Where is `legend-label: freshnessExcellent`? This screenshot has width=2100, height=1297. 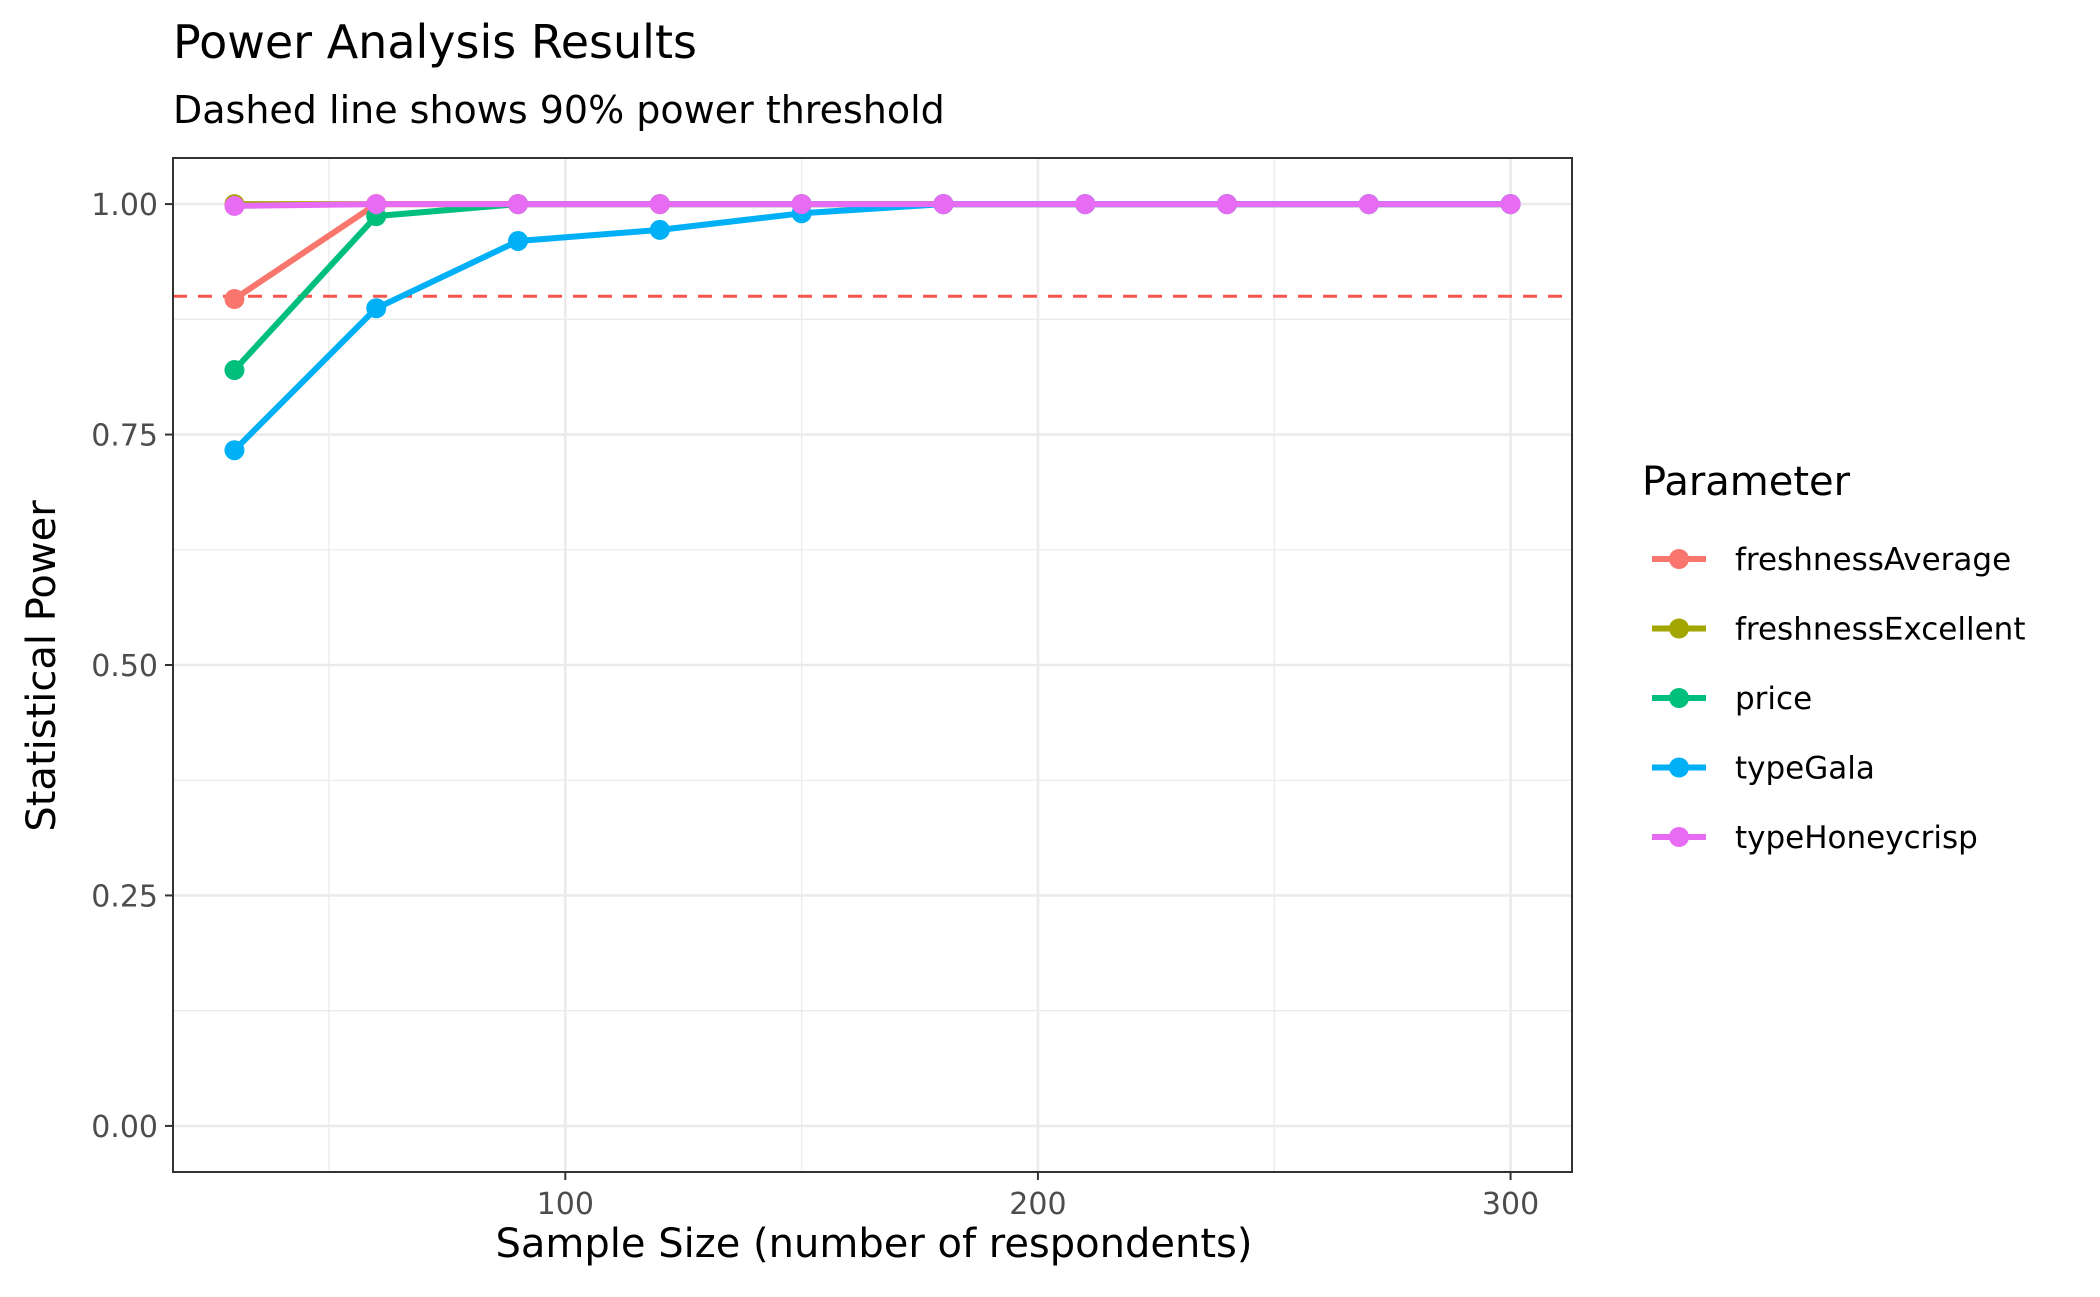
legend-label: freshnessExcellent is located at coordinates (1880, 630).